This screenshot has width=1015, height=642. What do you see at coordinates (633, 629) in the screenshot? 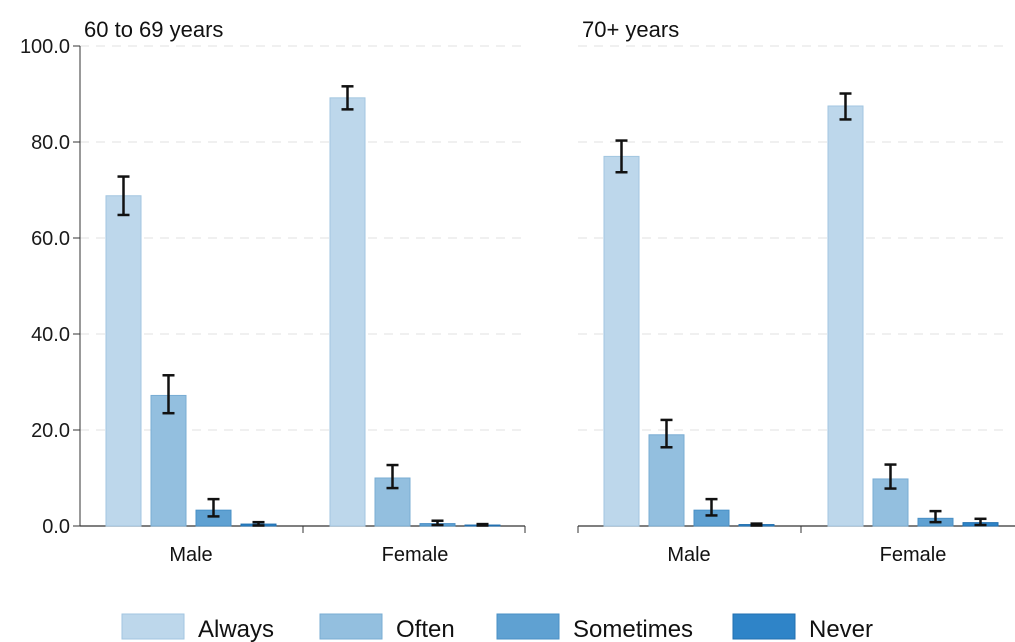
I see `legend-label: Sometimes` at bounding box center [633, 629].